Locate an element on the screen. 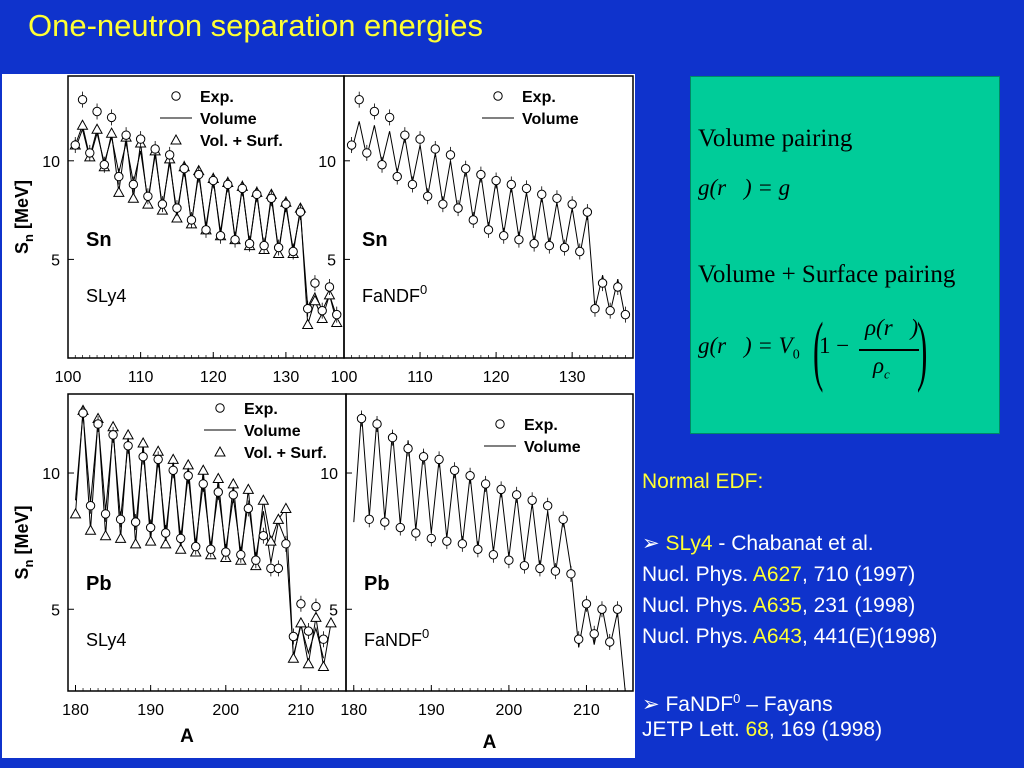  x-tick-label: 200 is located at coordinates (509, 710).